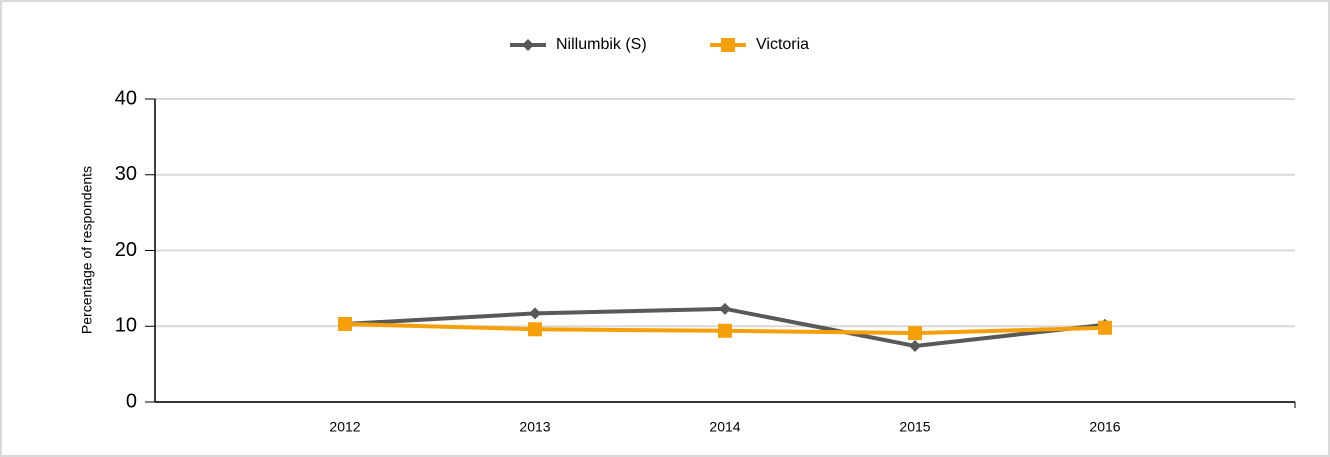  I want to click on x-tick-label: 2014, so click(724, 427).